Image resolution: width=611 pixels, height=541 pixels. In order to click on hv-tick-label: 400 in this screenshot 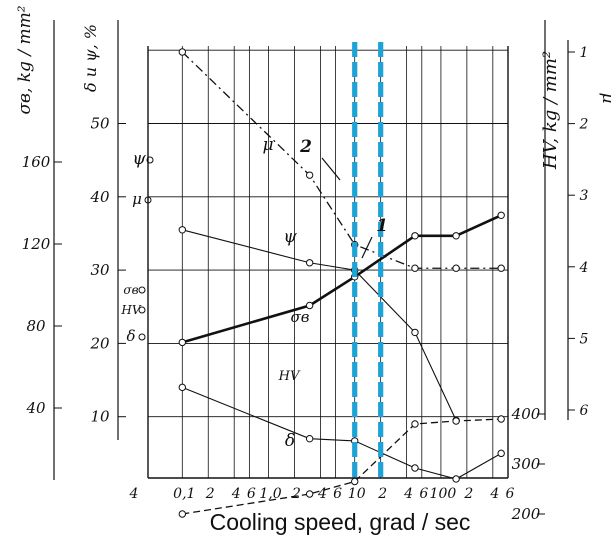, I will do `click(526, 414)`.